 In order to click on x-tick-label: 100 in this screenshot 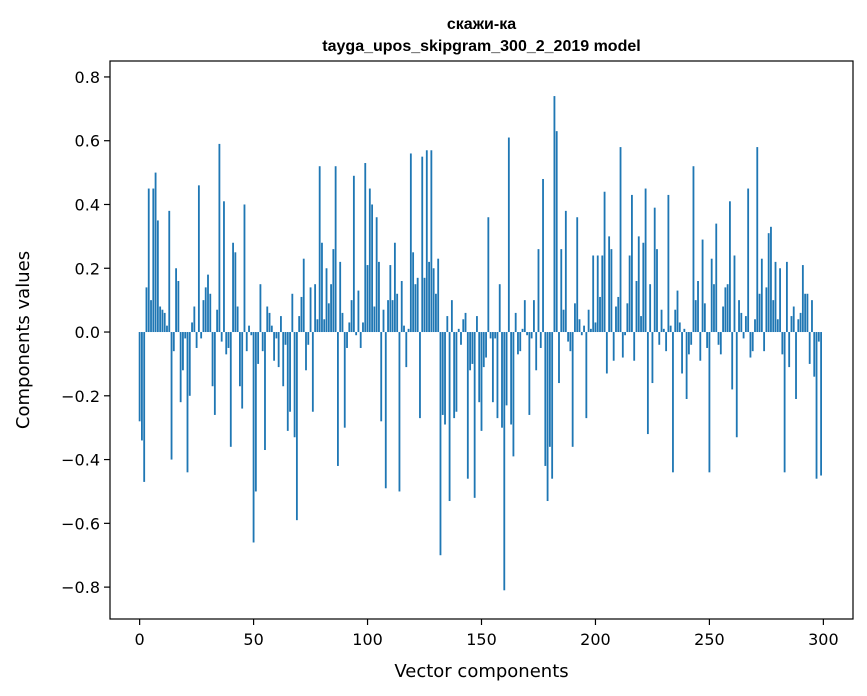, I will do `click(367, 639)`.